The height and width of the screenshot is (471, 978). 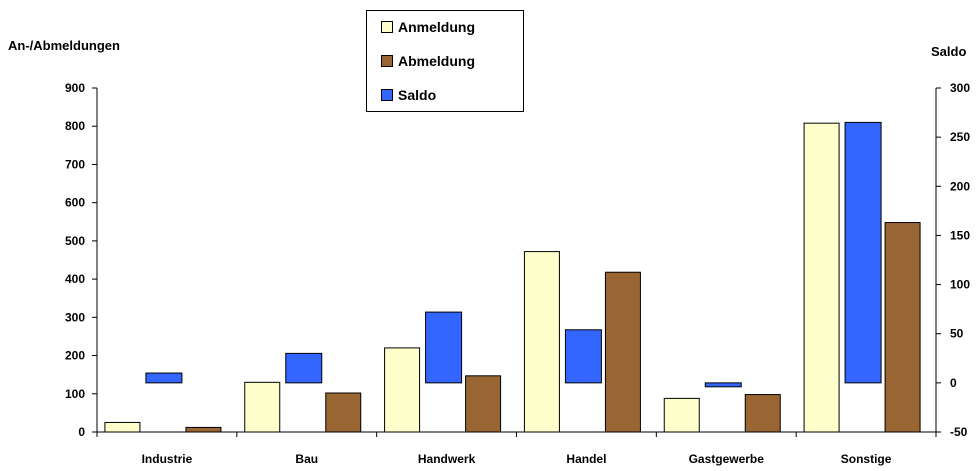 I want to click on x-tick-label-gastgewerbe: Gastgewerbe, so click(x=727, y=459).